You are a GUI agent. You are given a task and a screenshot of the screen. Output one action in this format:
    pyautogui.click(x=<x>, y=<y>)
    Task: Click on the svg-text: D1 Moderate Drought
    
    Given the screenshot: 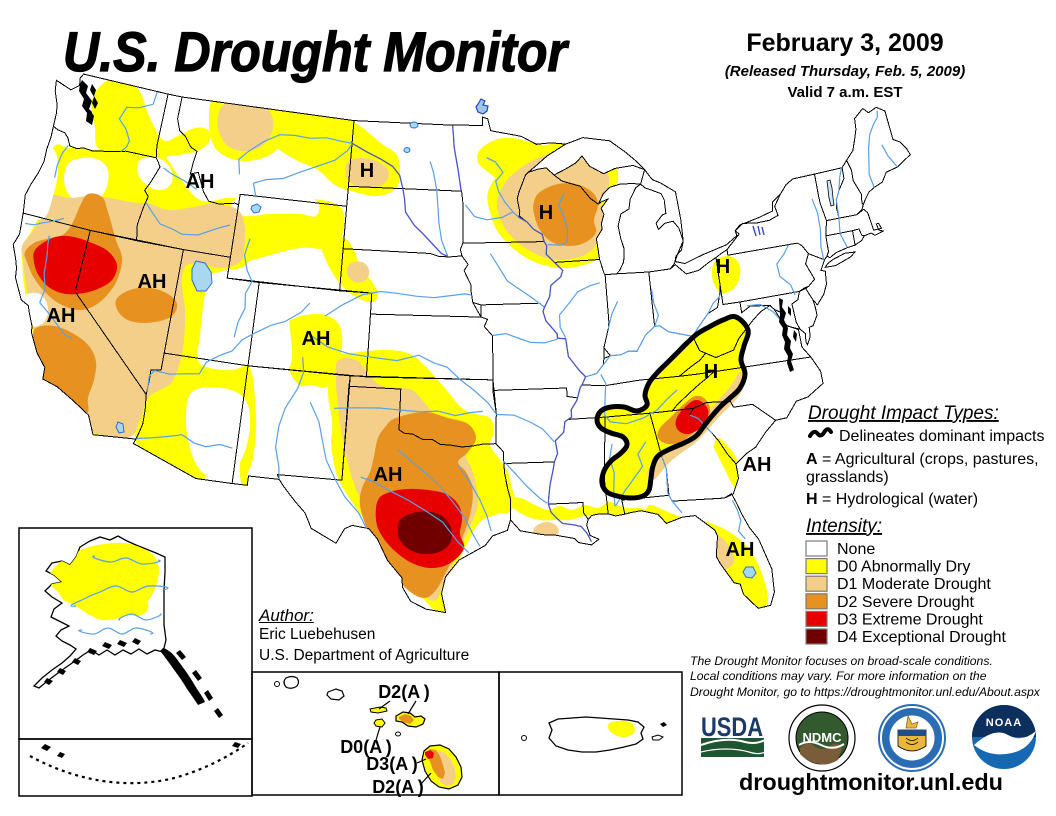 What is the action you would take?
    pyautogui.click(x=914, y=584)
    